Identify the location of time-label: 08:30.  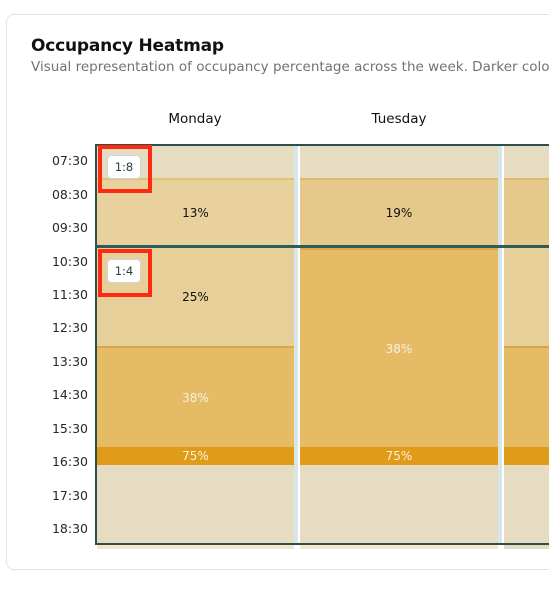
(69, 194).